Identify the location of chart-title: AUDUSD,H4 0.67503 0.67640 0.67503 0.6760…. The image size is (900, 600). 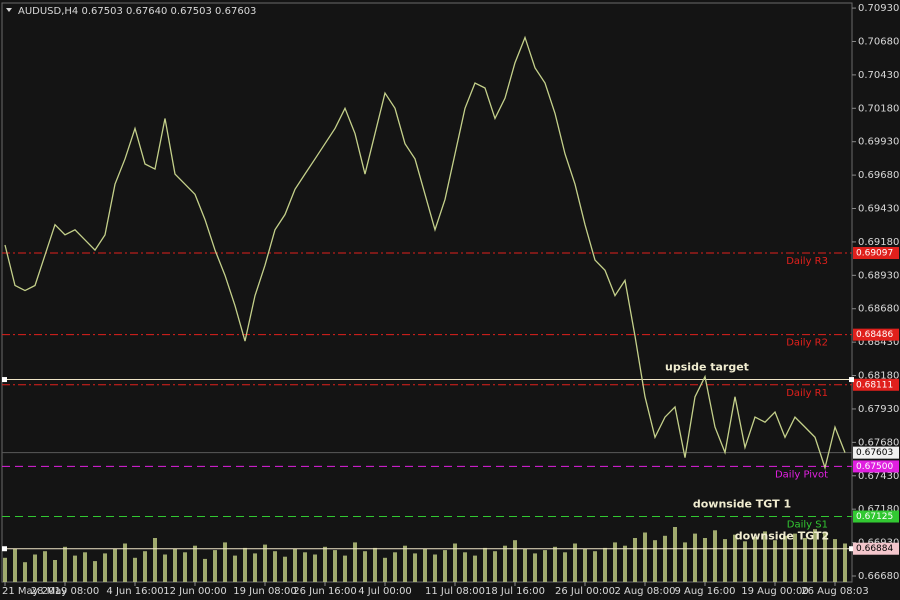
(137, 11).